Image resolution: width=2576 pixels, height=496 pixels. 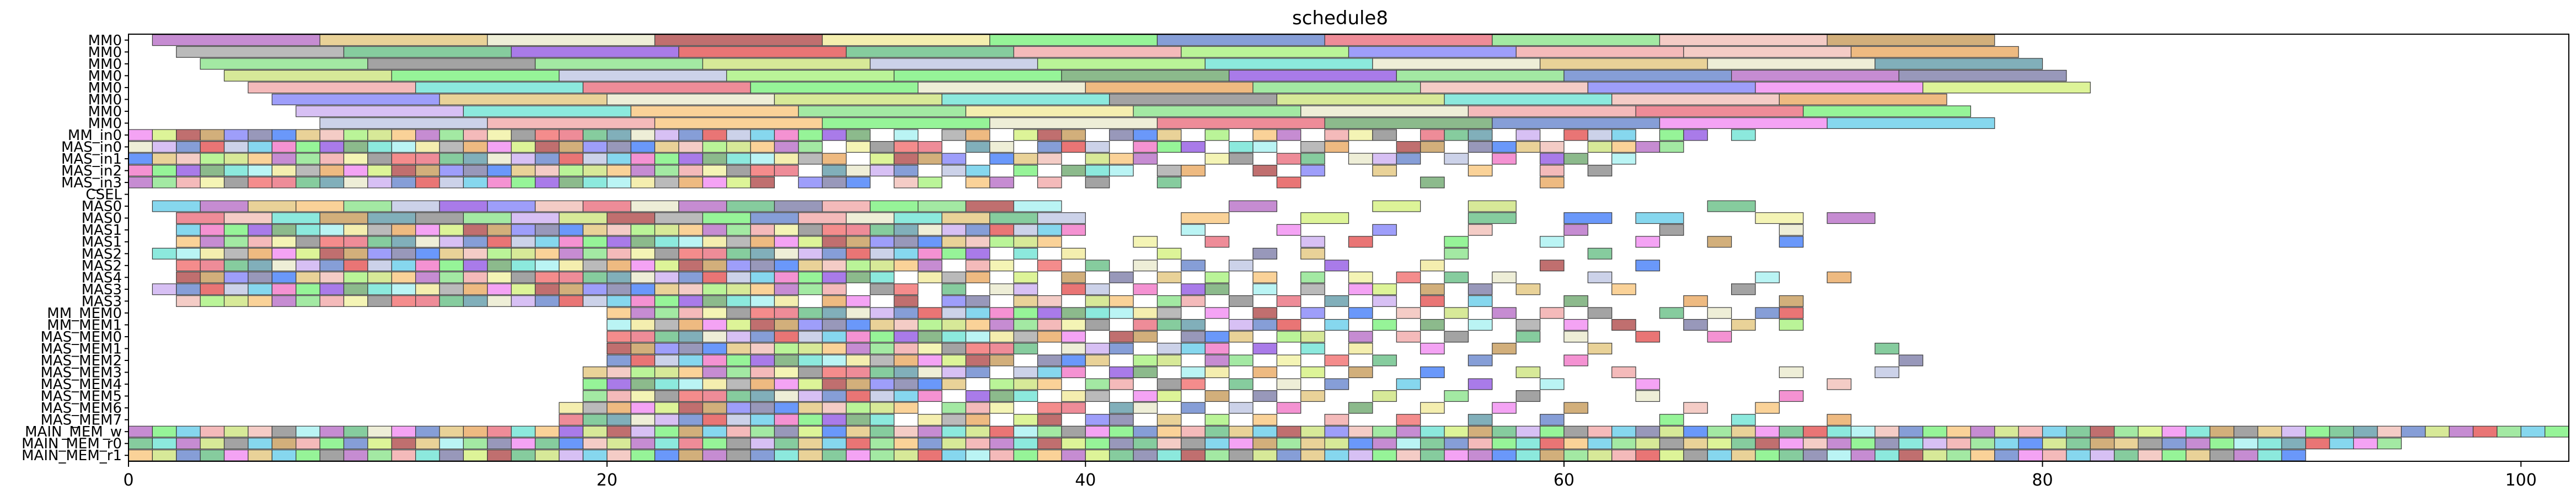 What do you see at coordinates (810, 420) in the screenshot?
I see `task-bar-32-u10` at bounding box center [810, 420].